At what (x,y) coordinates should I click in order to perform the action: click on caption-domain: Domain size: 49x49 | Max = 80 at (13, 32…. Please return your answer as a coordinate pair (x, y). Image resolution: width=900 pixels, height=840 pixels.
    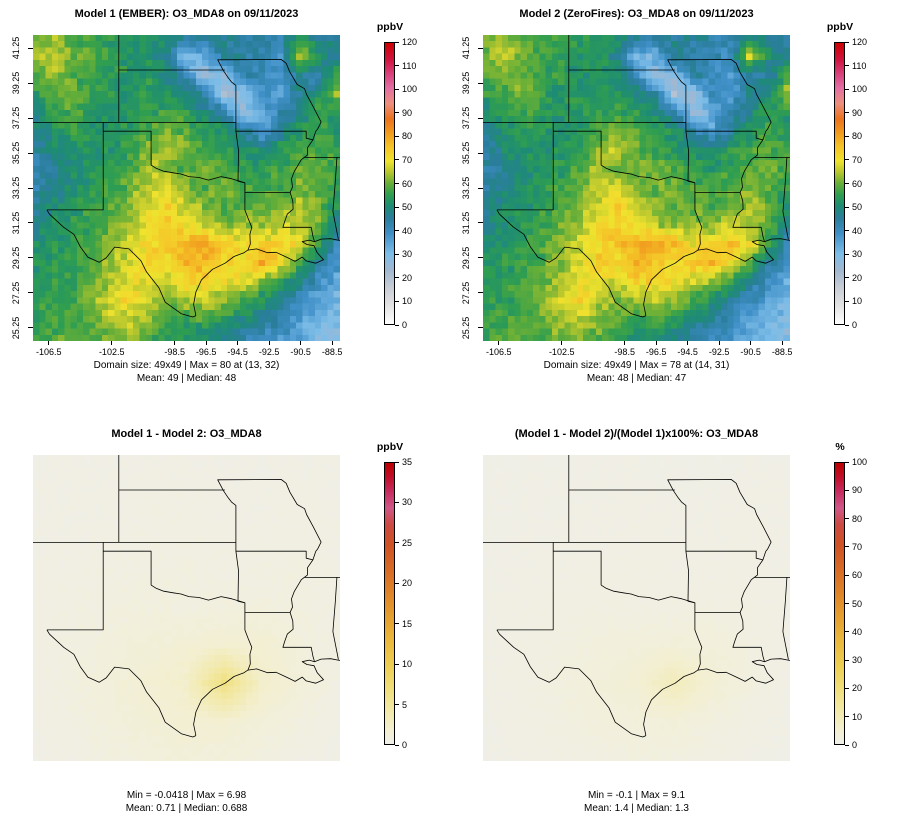
    Looking at the image, I should click on (186, 365).